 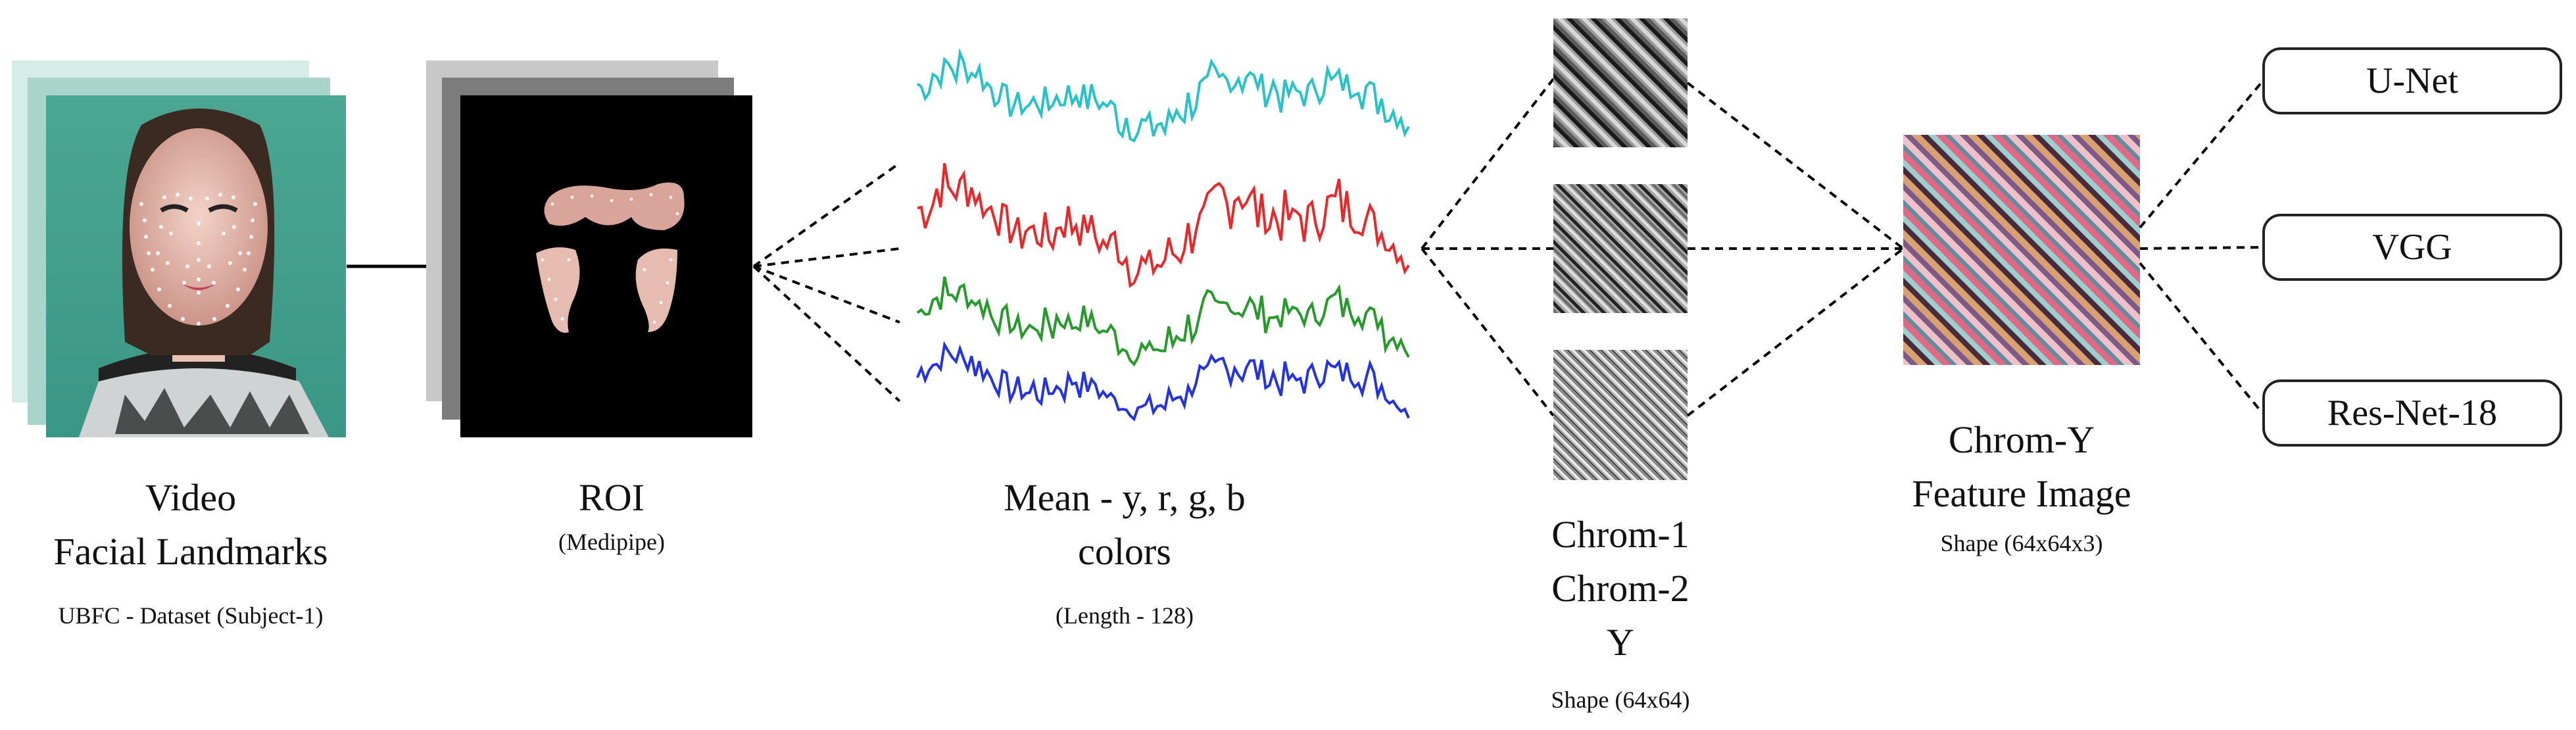 I want to click on chrom-title-line2: Chrom-2, so click(x=1620, y=589).